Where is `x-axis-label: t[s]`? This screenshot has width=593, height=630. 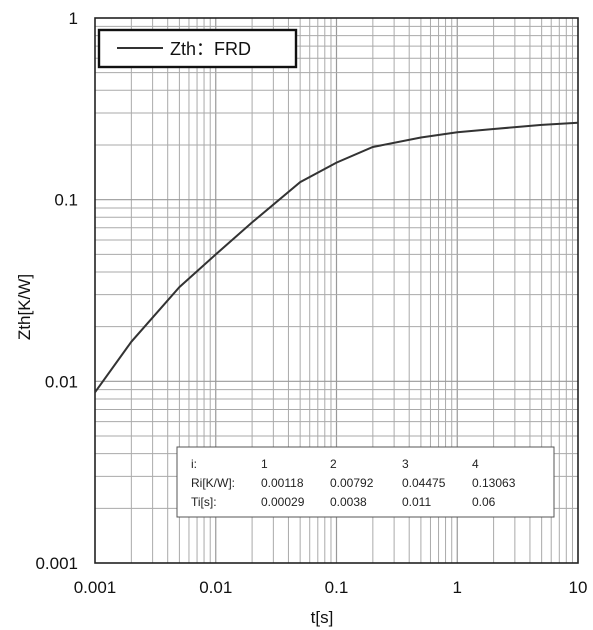
x-axis-label: t[s] is located at coordinates (322, 617).